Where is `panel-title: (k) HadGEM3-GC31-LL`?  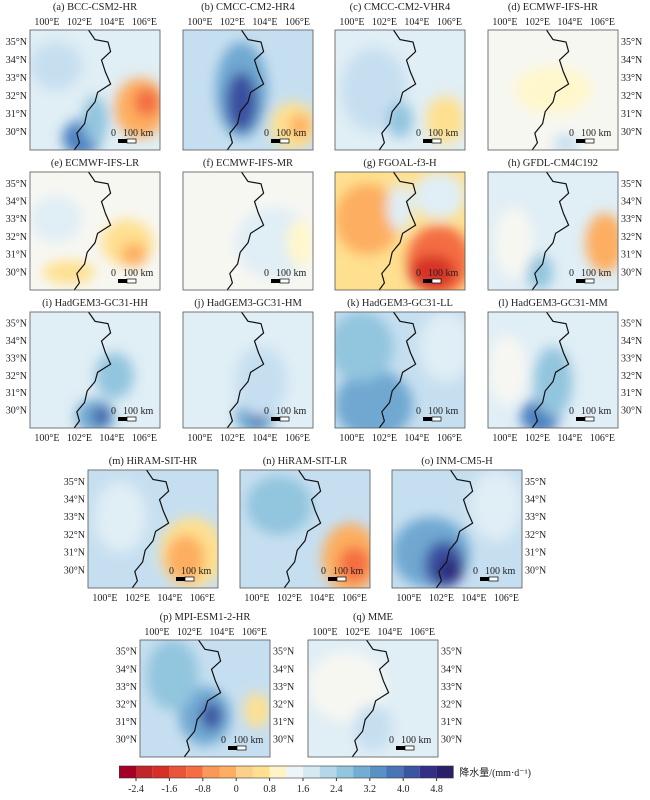 panel-title: (k) HadGEM3-GC31-LL is located at coordinates (400, 303).